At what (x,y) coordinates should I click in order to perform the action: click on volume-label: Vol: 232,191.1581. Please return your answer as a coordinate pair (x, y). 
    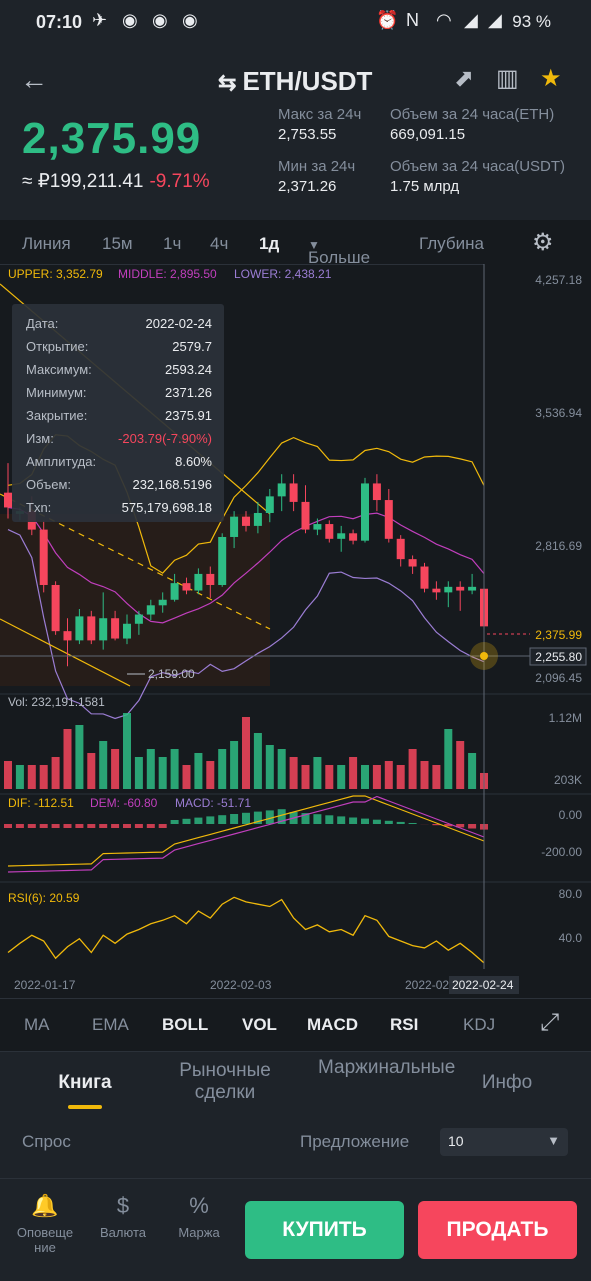
    Looking at the image, I should click on (56, 702).